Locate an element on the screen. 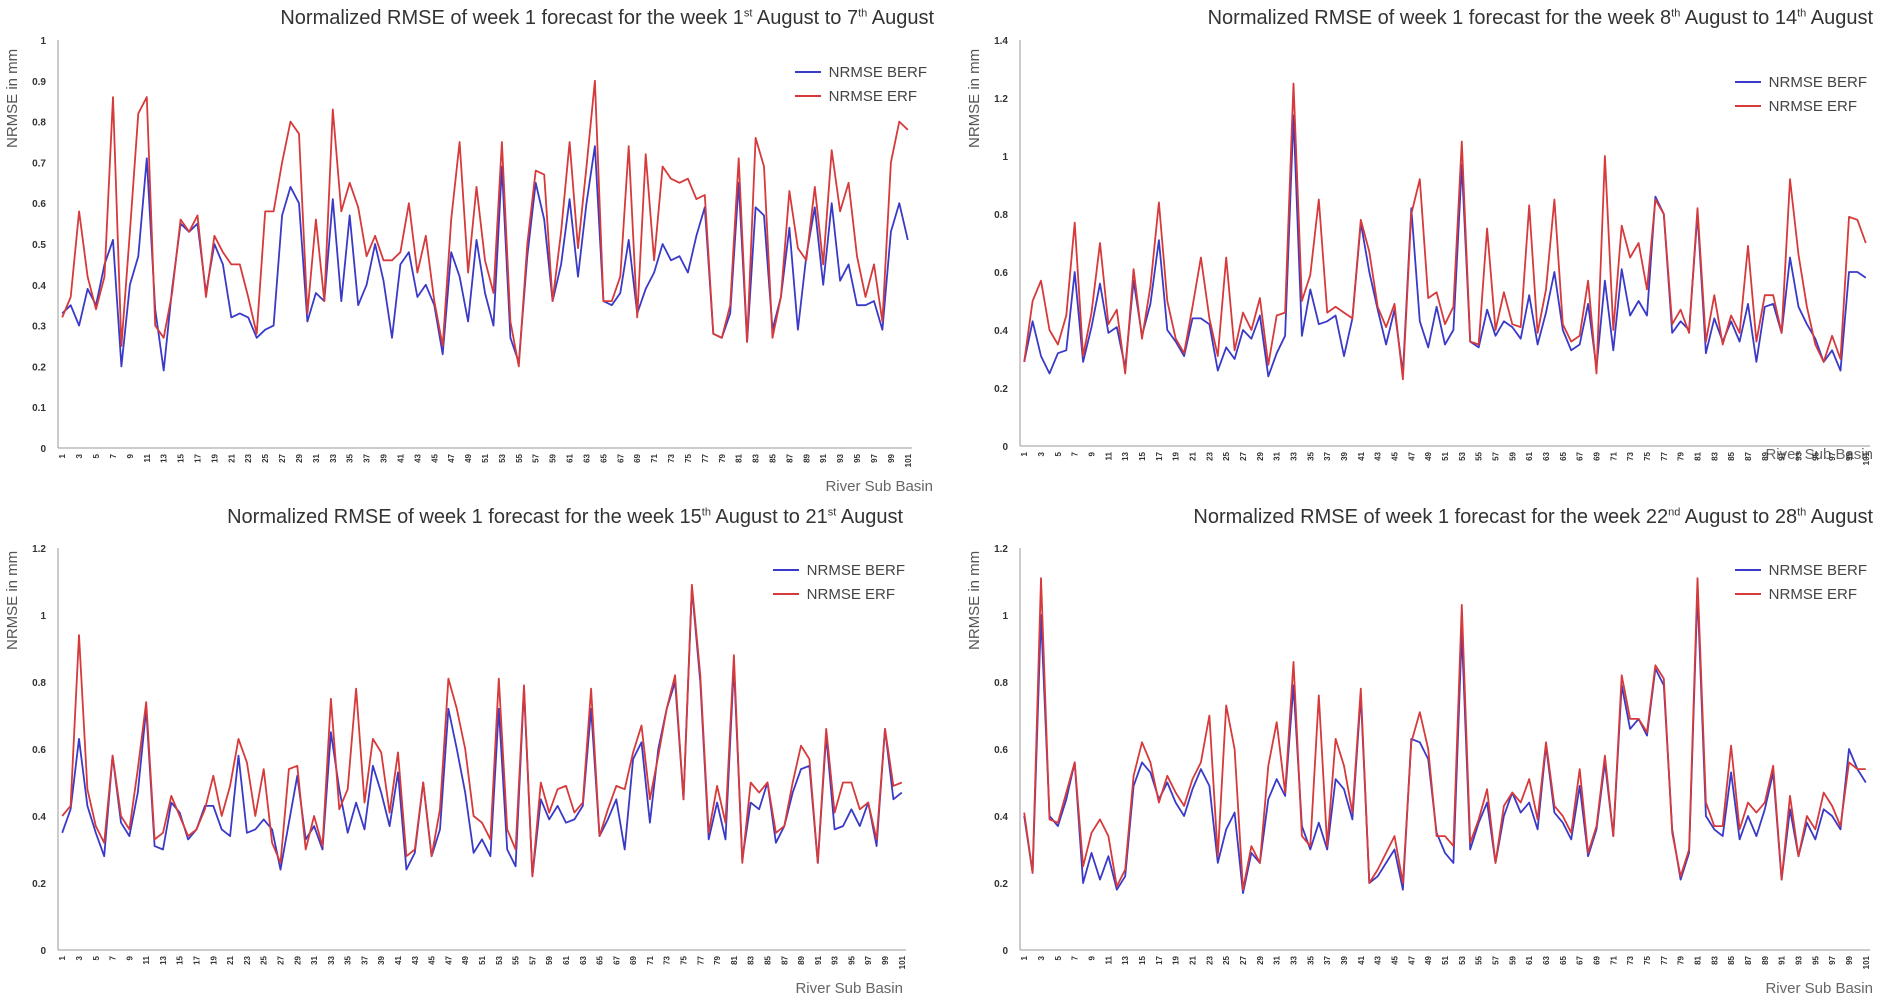  x-tick-label: 67 is located at coordinates (620, 457).